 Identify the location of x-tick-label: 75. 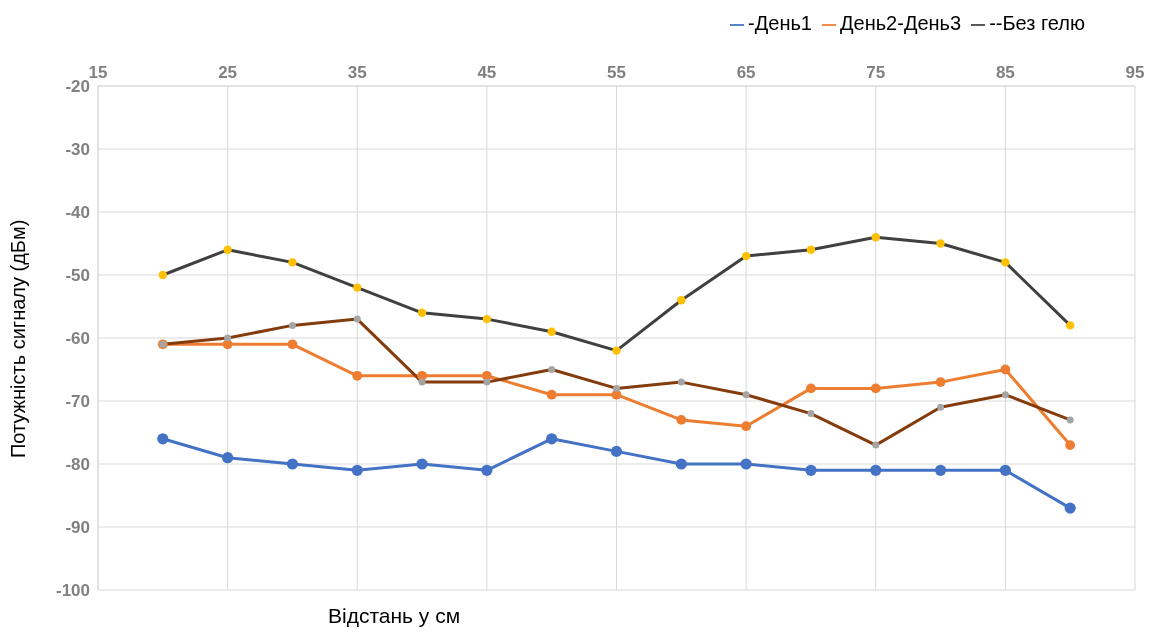
(876, 72).